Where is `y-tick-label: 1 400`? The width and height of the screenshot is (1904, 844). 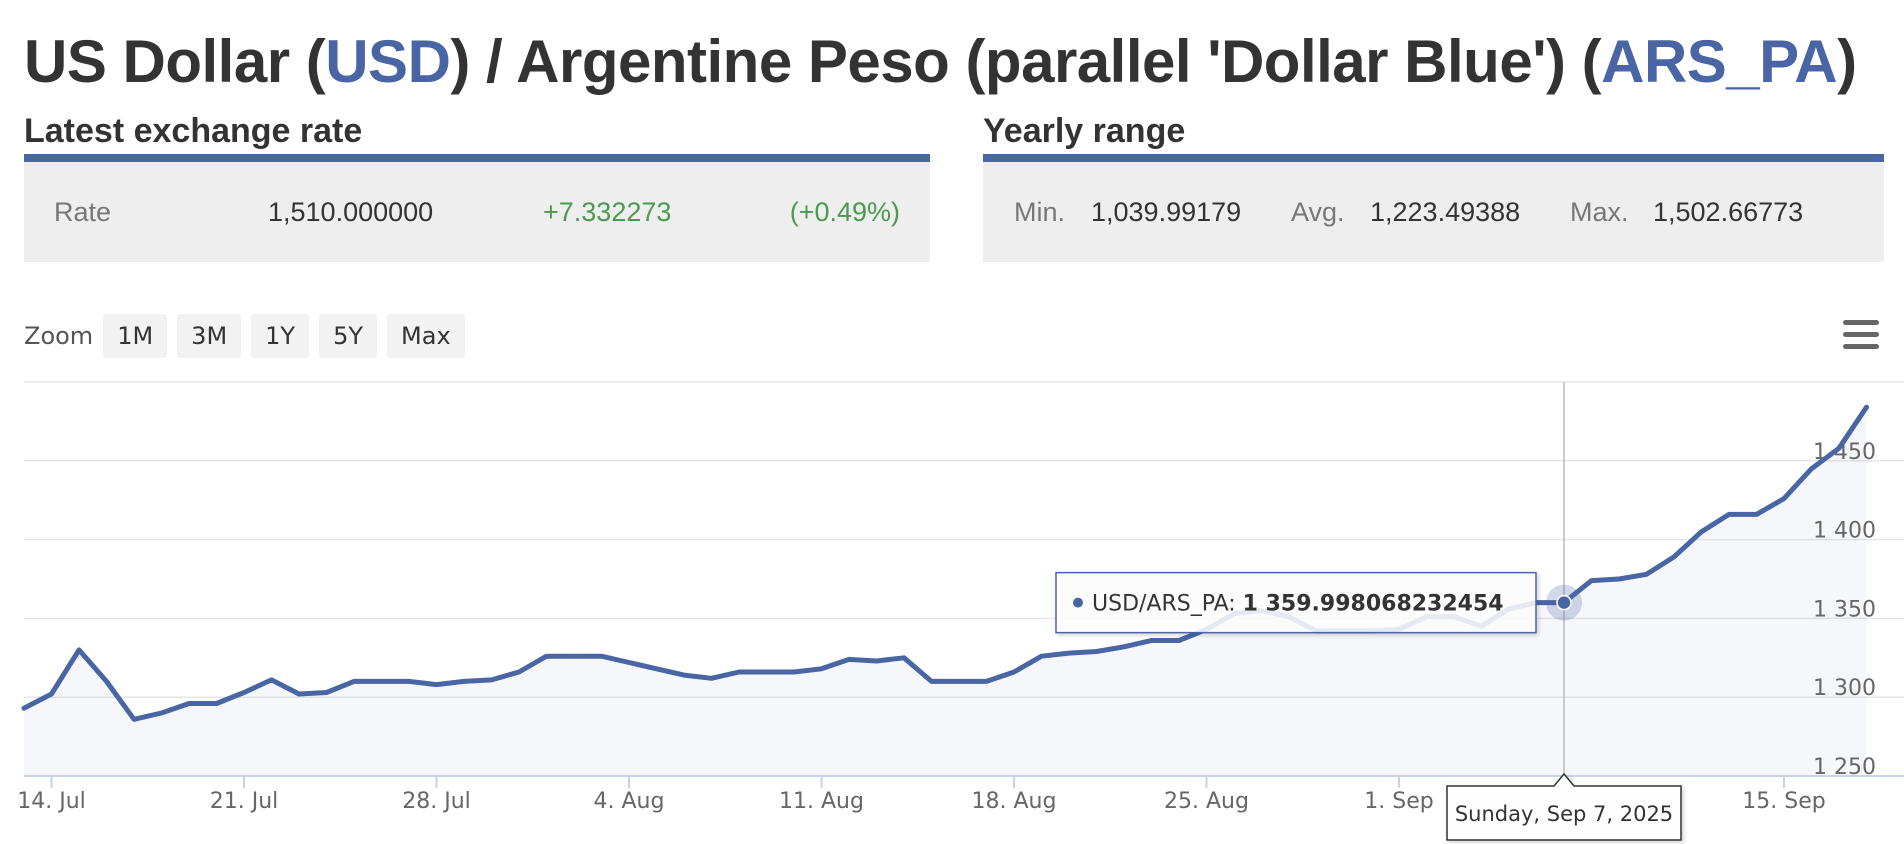
y-tick-label: 1 400 is located at coordinates (1844, 531).